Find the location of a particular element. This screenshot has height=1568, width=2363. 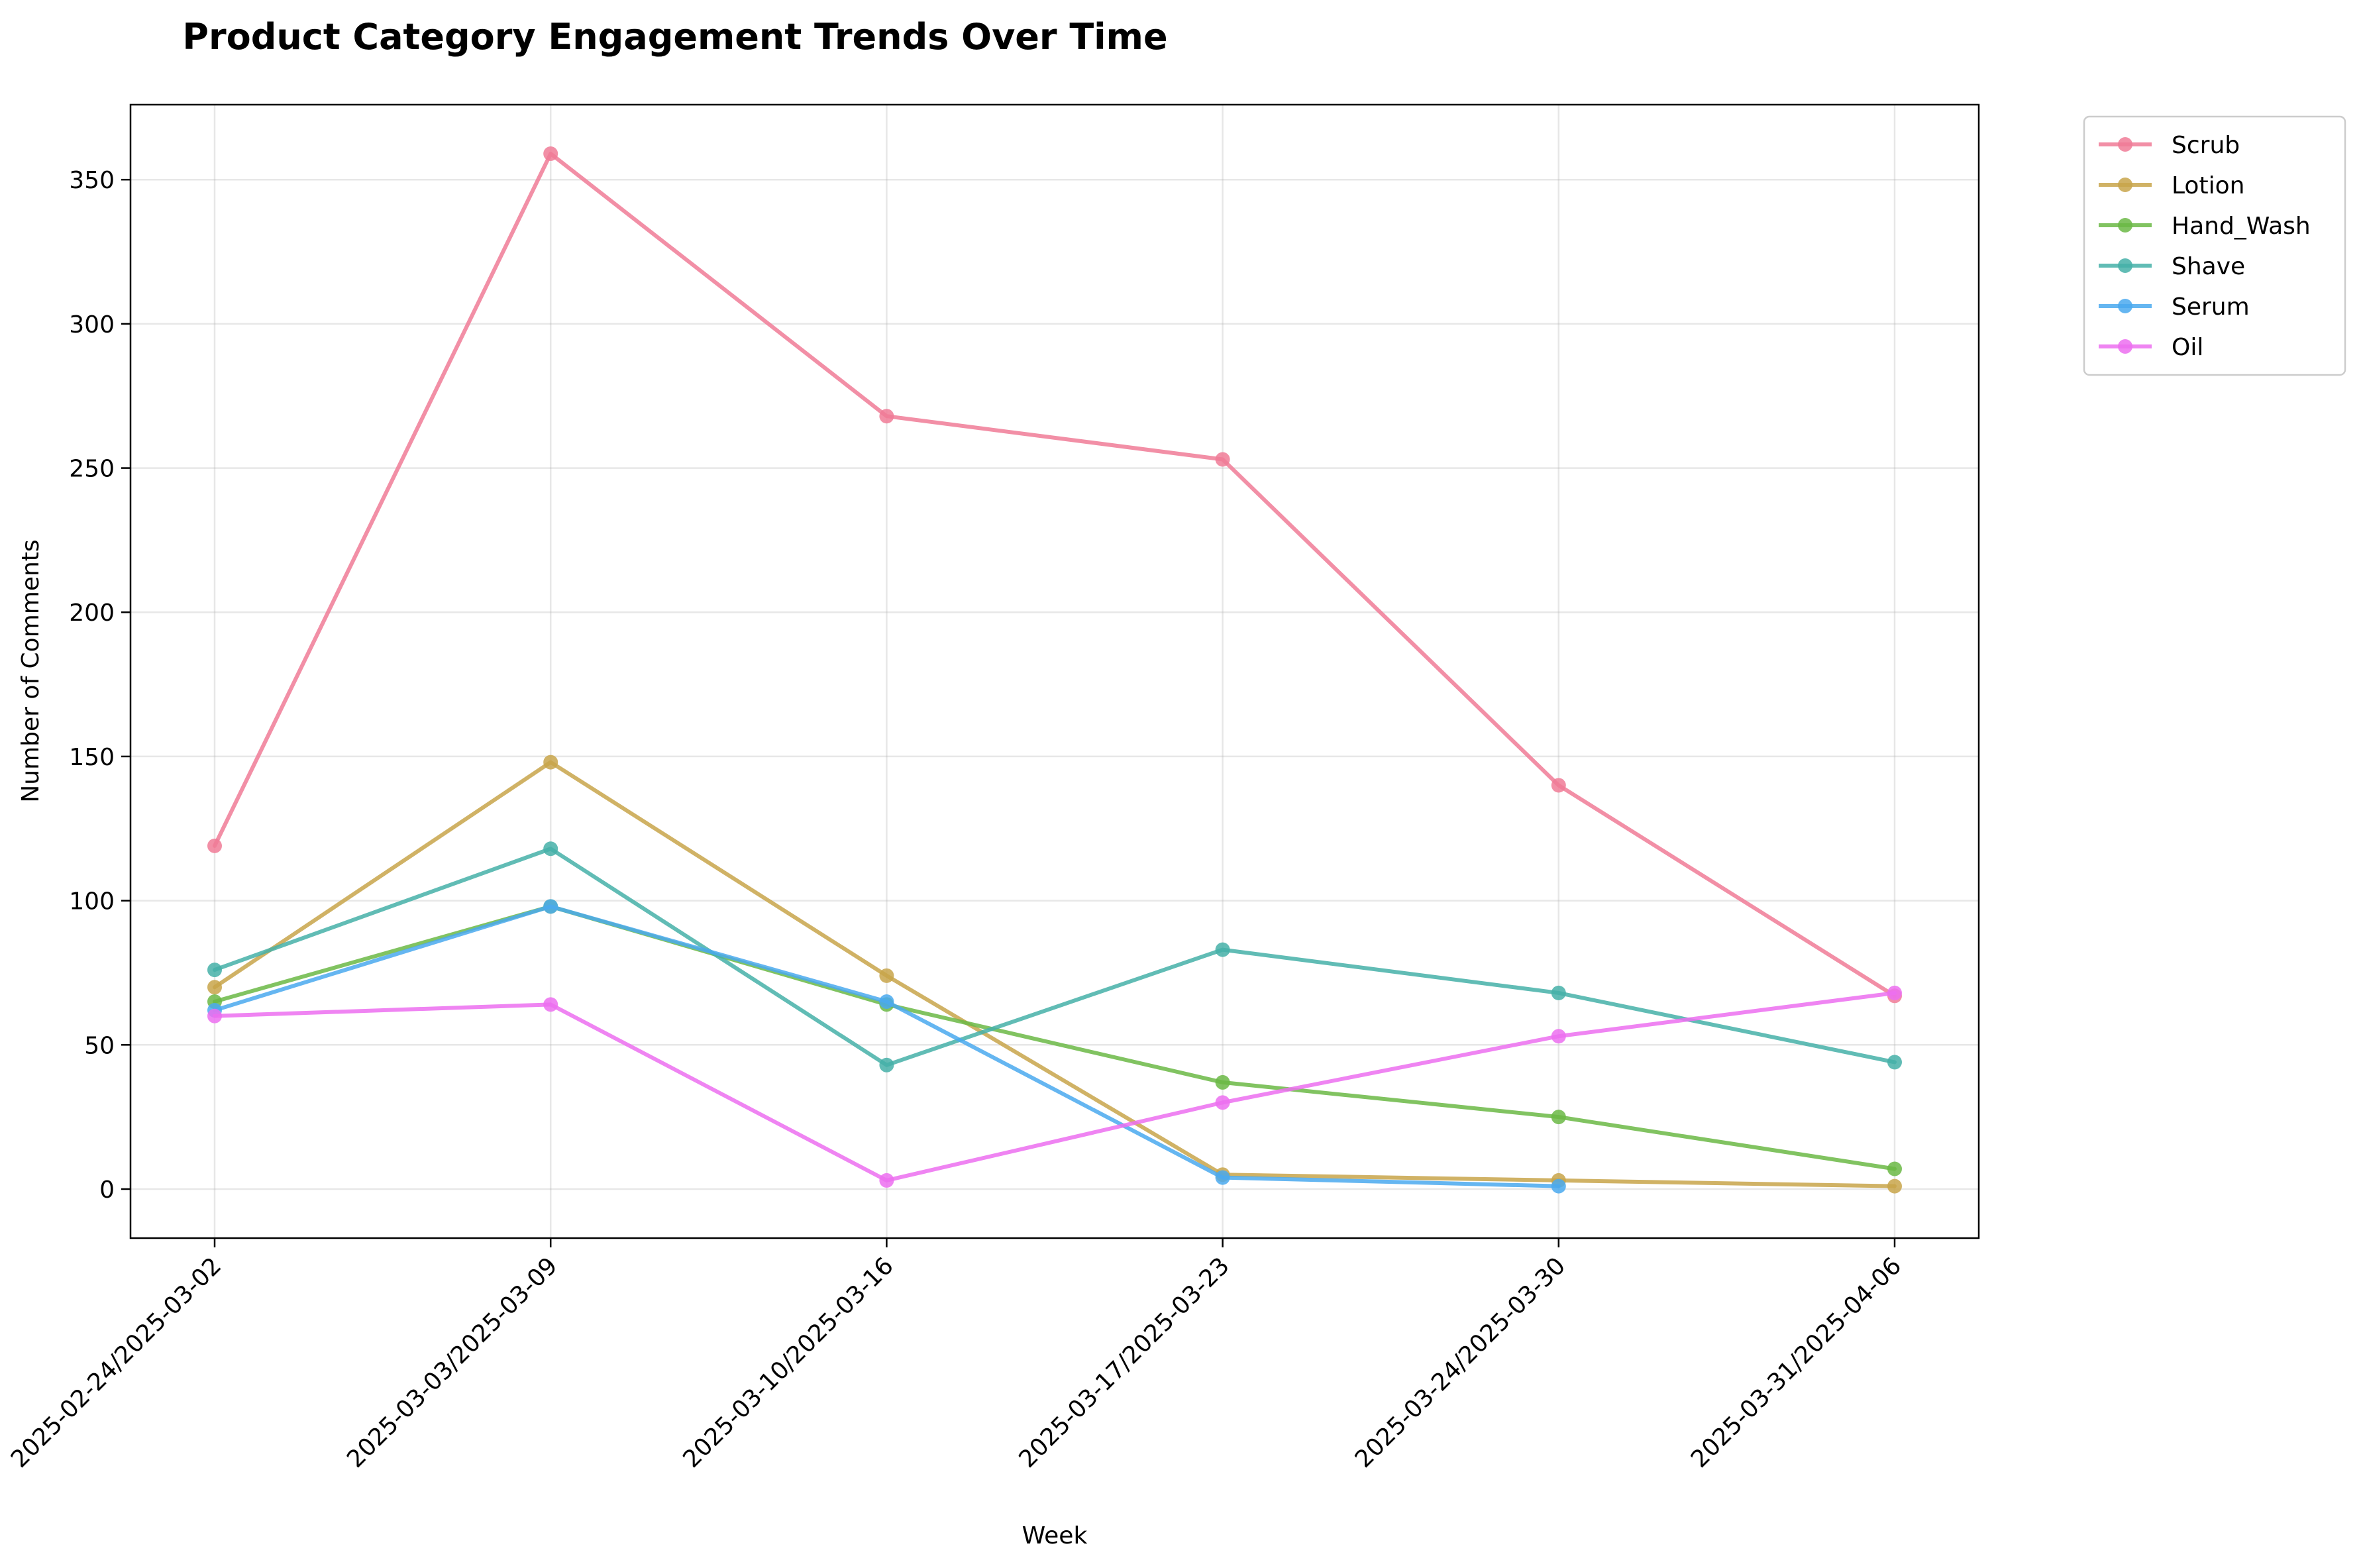

y-tick-label: 50 is located at coordinates (99, 1045).